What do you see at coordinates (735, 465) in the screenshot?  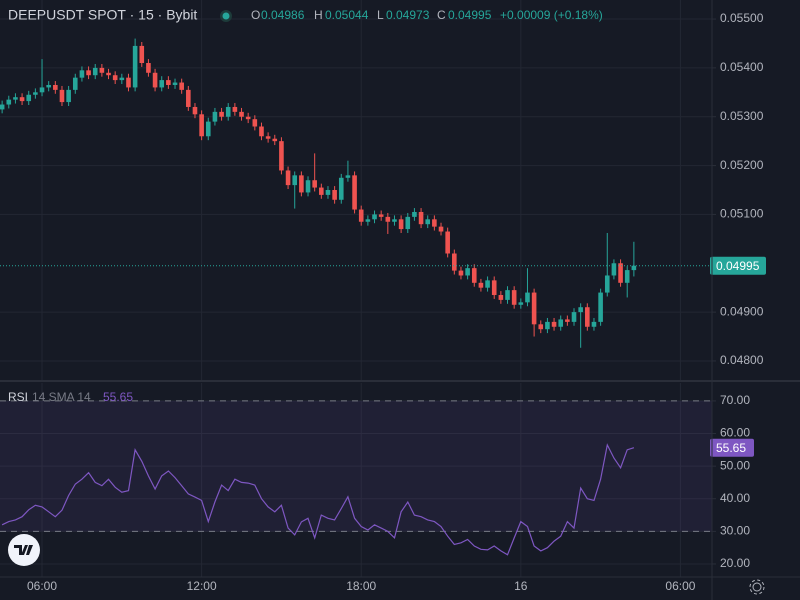 I see `y-tick-label: 50.00` at bounding box center [735, 465].